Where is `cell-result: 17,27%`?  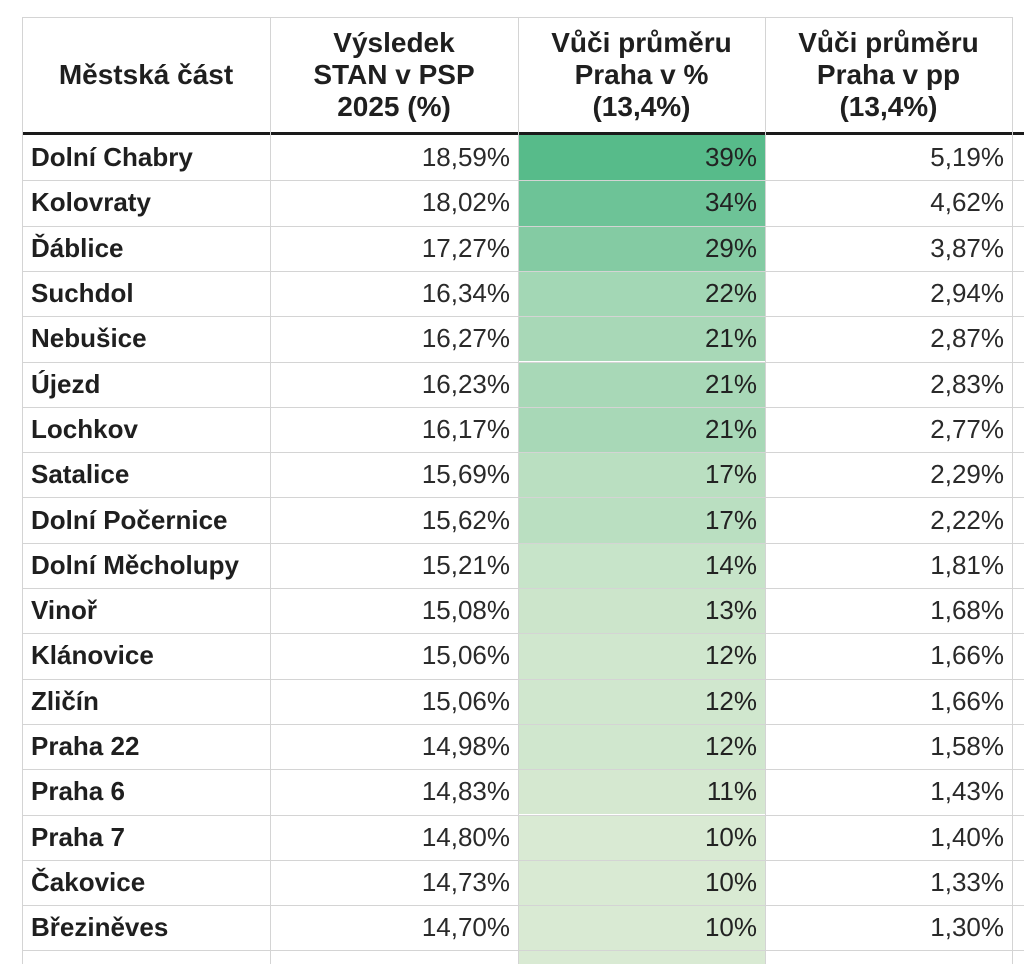 cell-result: 17,27% is located at coordinates (465, 247).